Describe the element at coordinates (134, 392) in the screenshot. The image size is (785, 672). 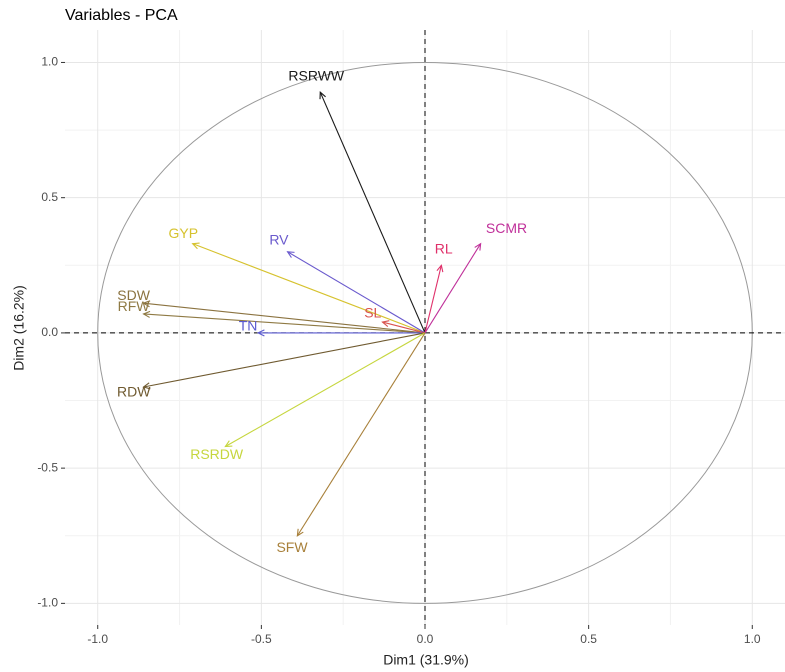
I see `variable-label: RDW` at that location.